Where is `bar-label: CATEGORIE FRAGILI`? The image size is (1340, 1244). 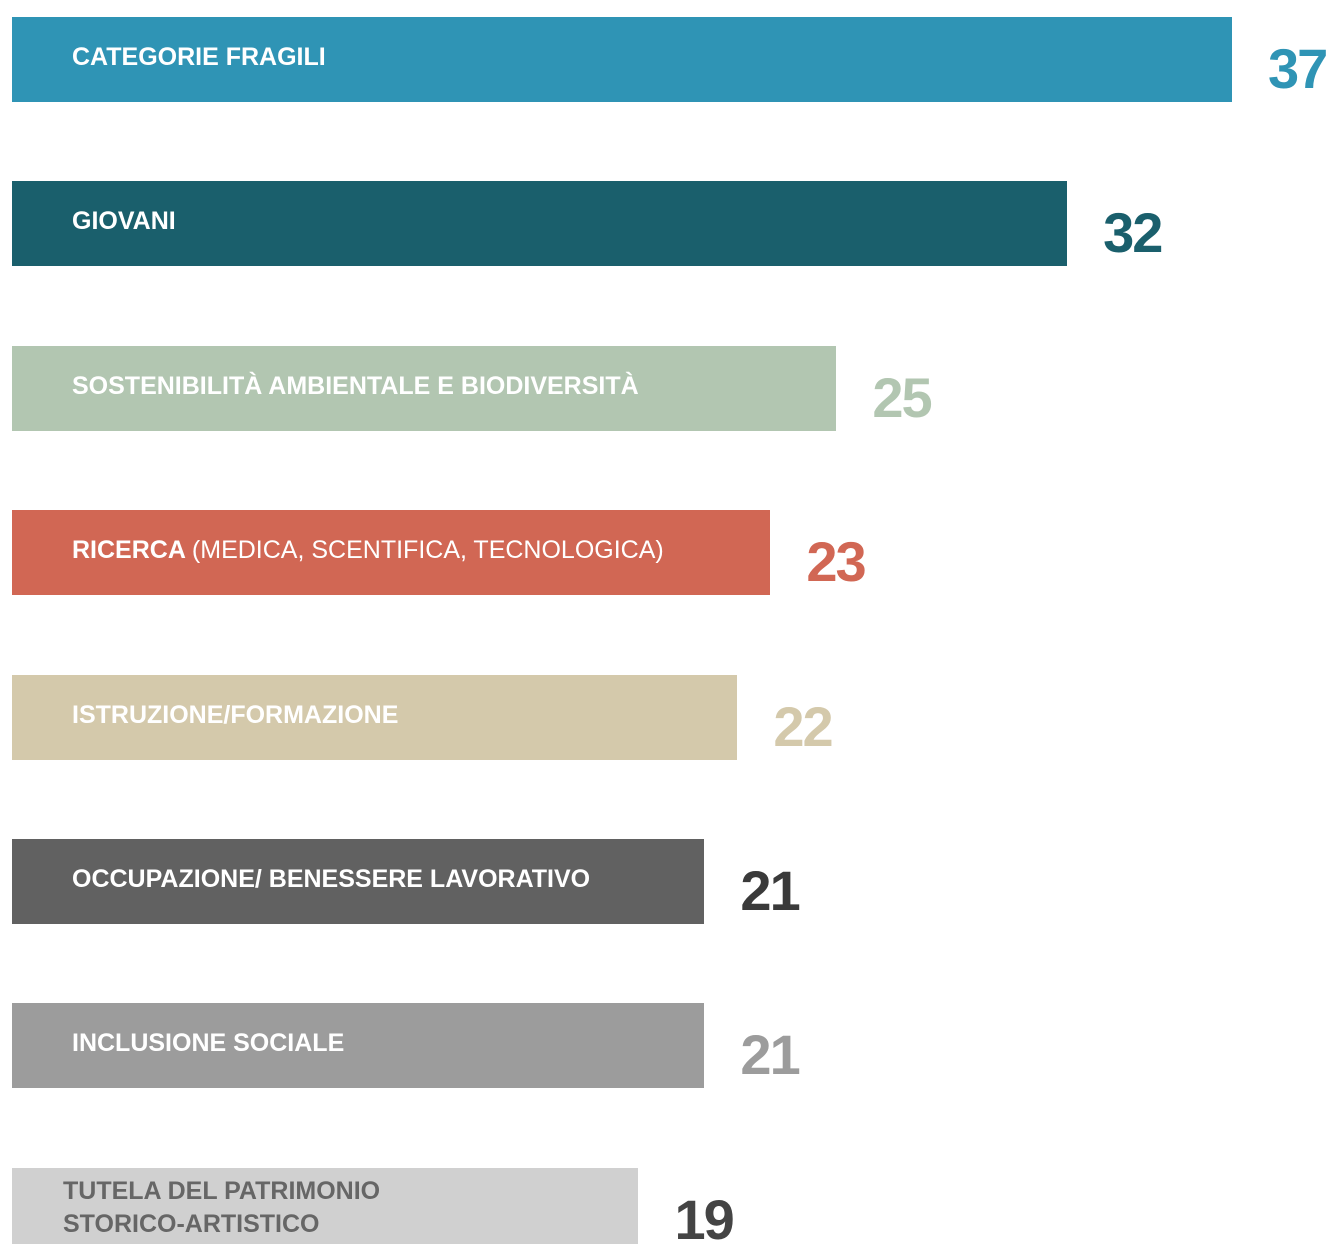
bar-label: CATEGORIE FRAGILI is located at coordinates (199, 57).